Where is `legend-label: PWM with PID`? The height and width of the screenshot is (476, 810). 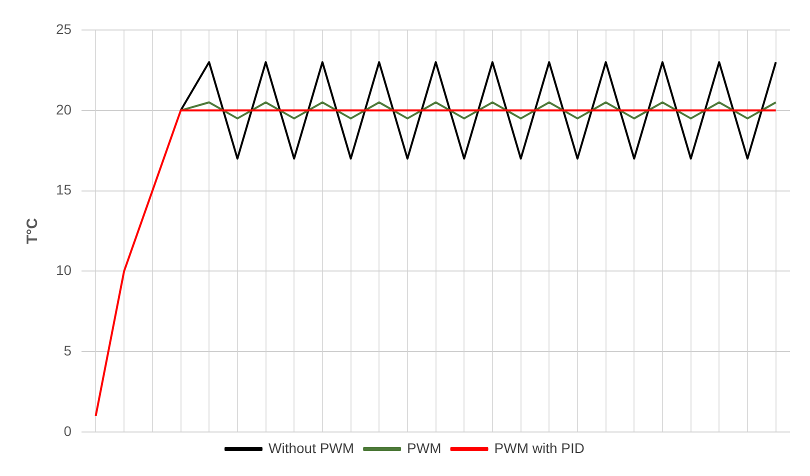 legend-label: PWM with PID is located at coordinates (539, 448).